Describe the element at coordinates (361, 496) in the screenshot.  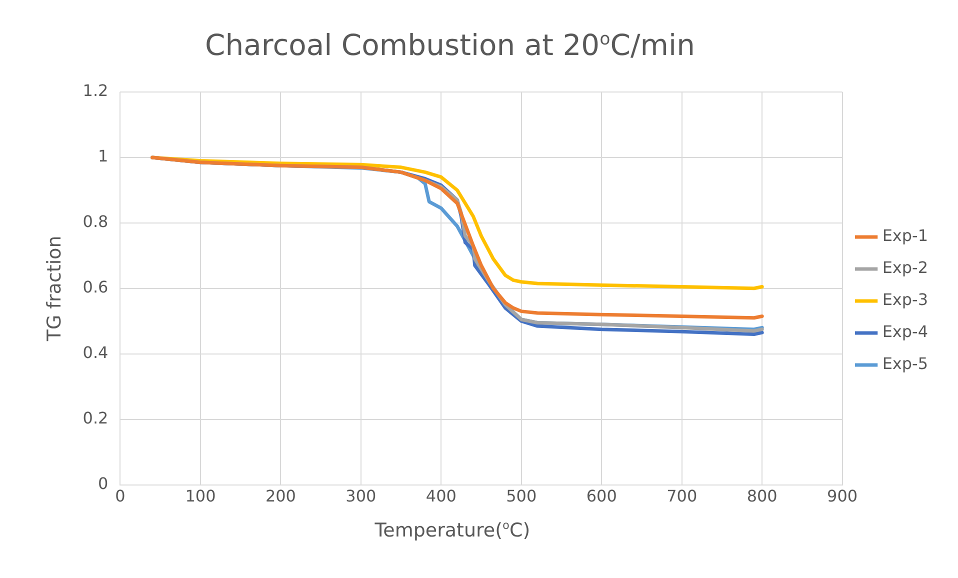
I see `x-tick-label: 300` at that location.